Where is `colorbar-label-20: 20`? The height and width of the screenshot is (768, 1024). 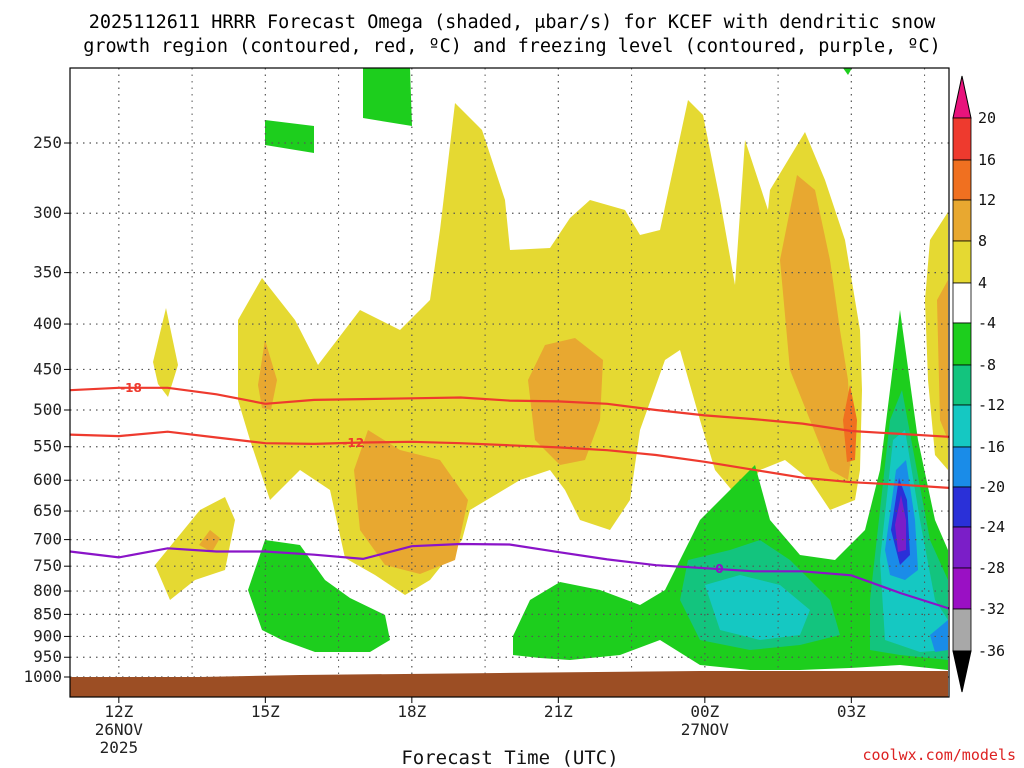 colorbar-label-20: 20 is located at coordinates (987, 118).